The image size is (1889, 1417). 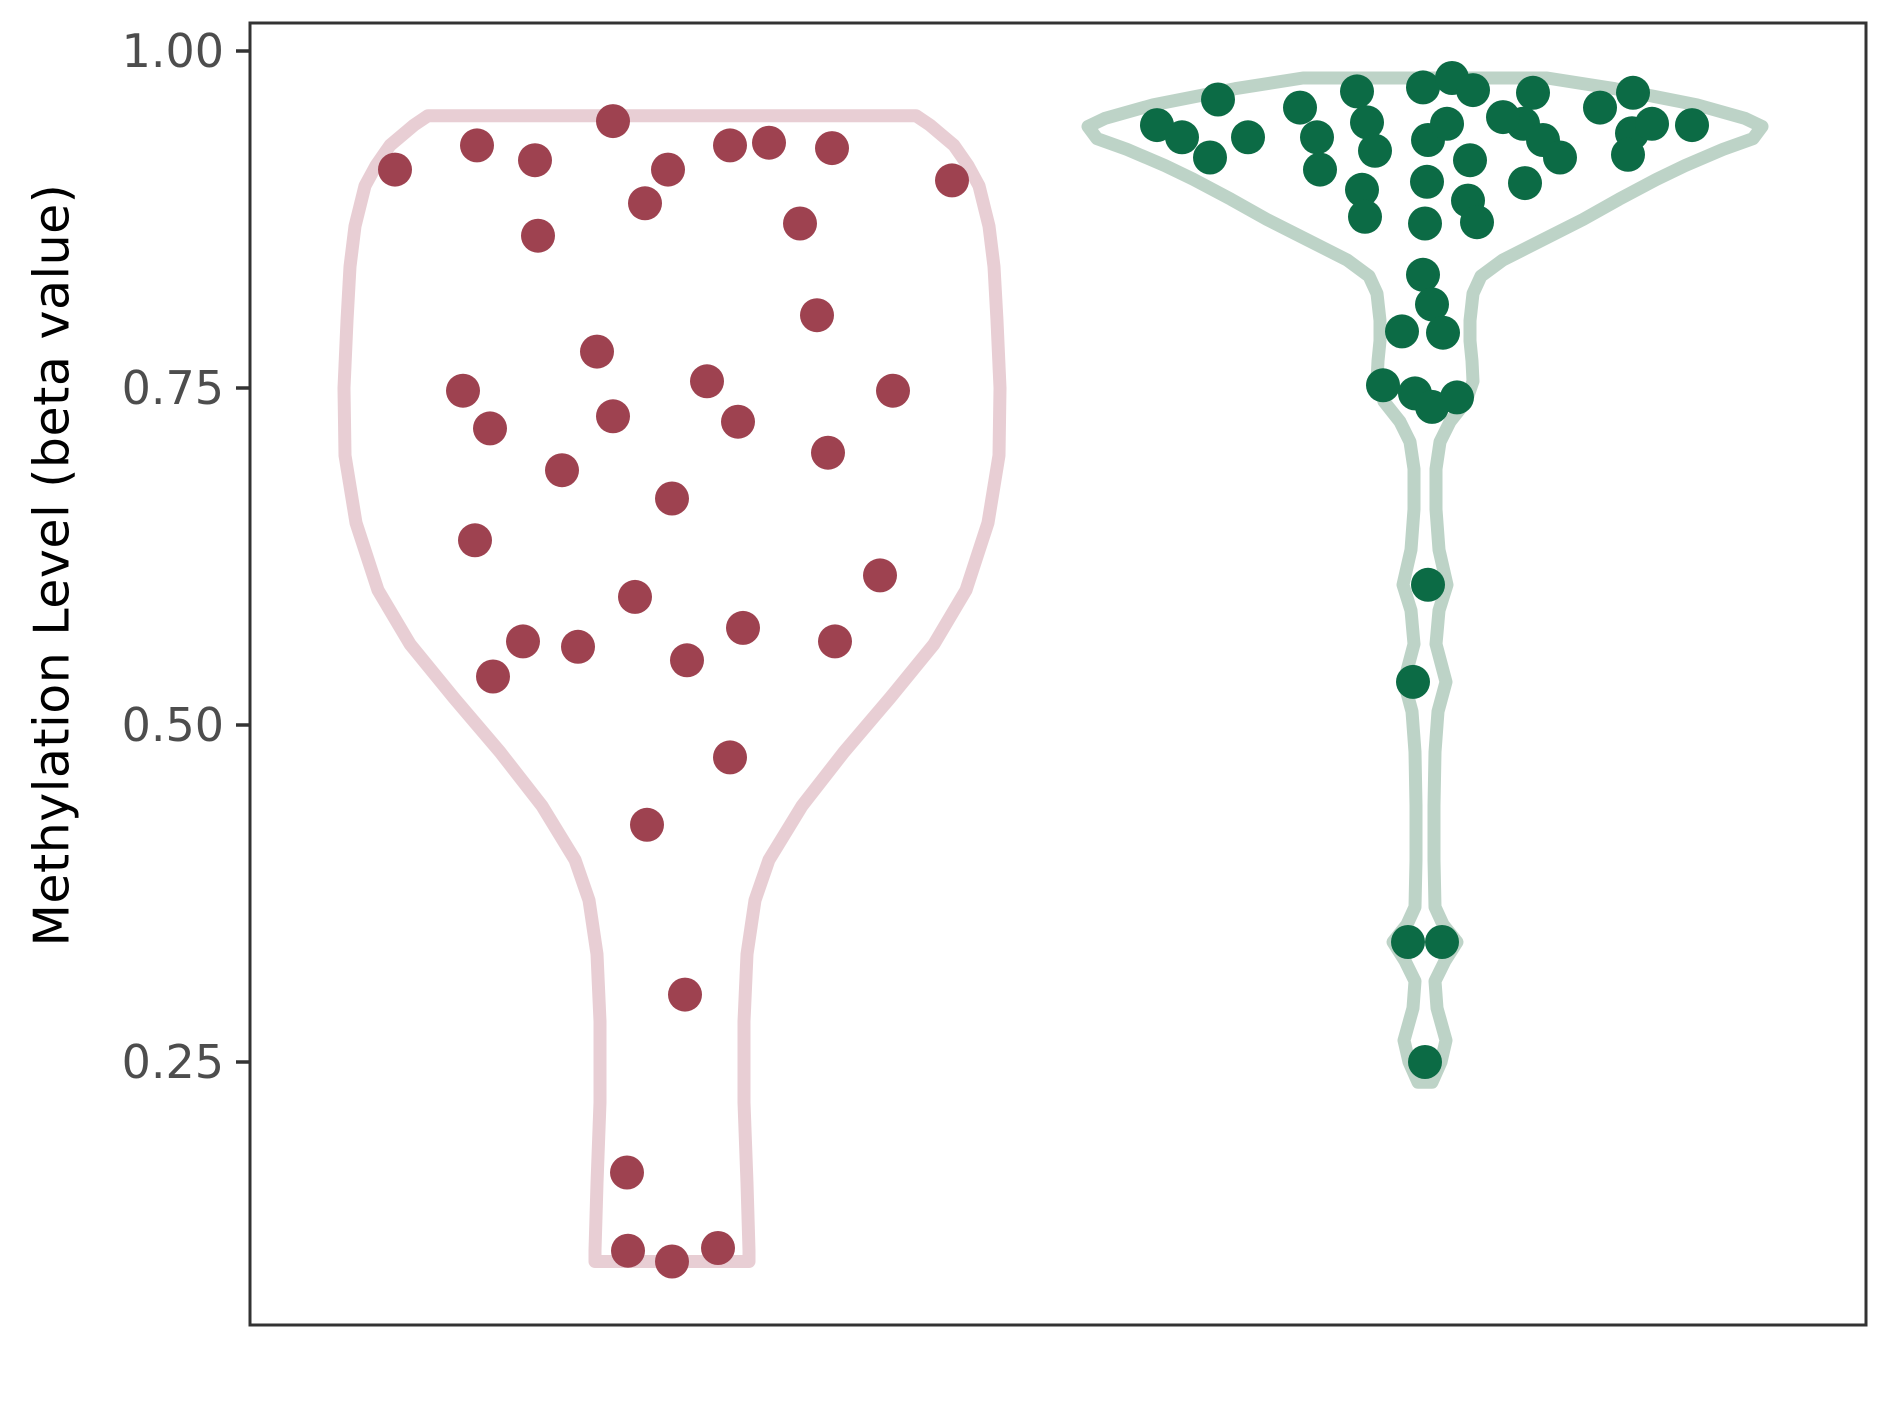 What do you see at coordinates (173, 725) in the screenshot?
I see `y-tick-label: 0.50` at bounding box center [173, 725].